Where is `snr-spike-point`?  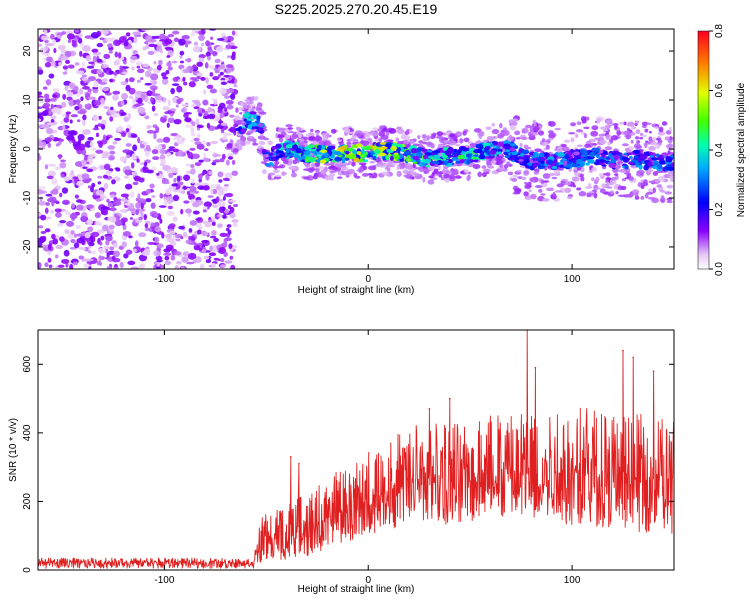
snr-spike-point is located at coordinates (290, 457).